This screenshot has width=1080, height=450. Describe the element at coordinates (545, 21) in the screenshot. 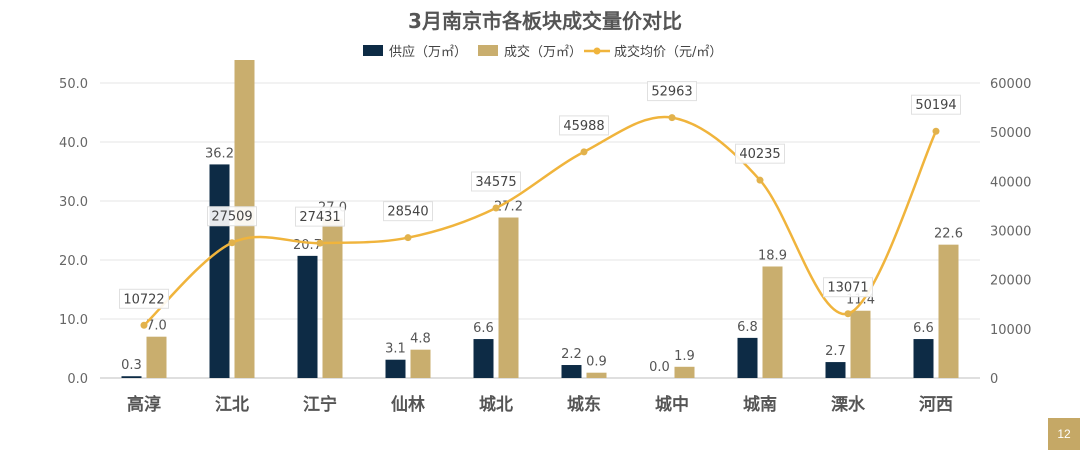

I see `chart-title: 3月南京市各板块成交量价对比` at that location.